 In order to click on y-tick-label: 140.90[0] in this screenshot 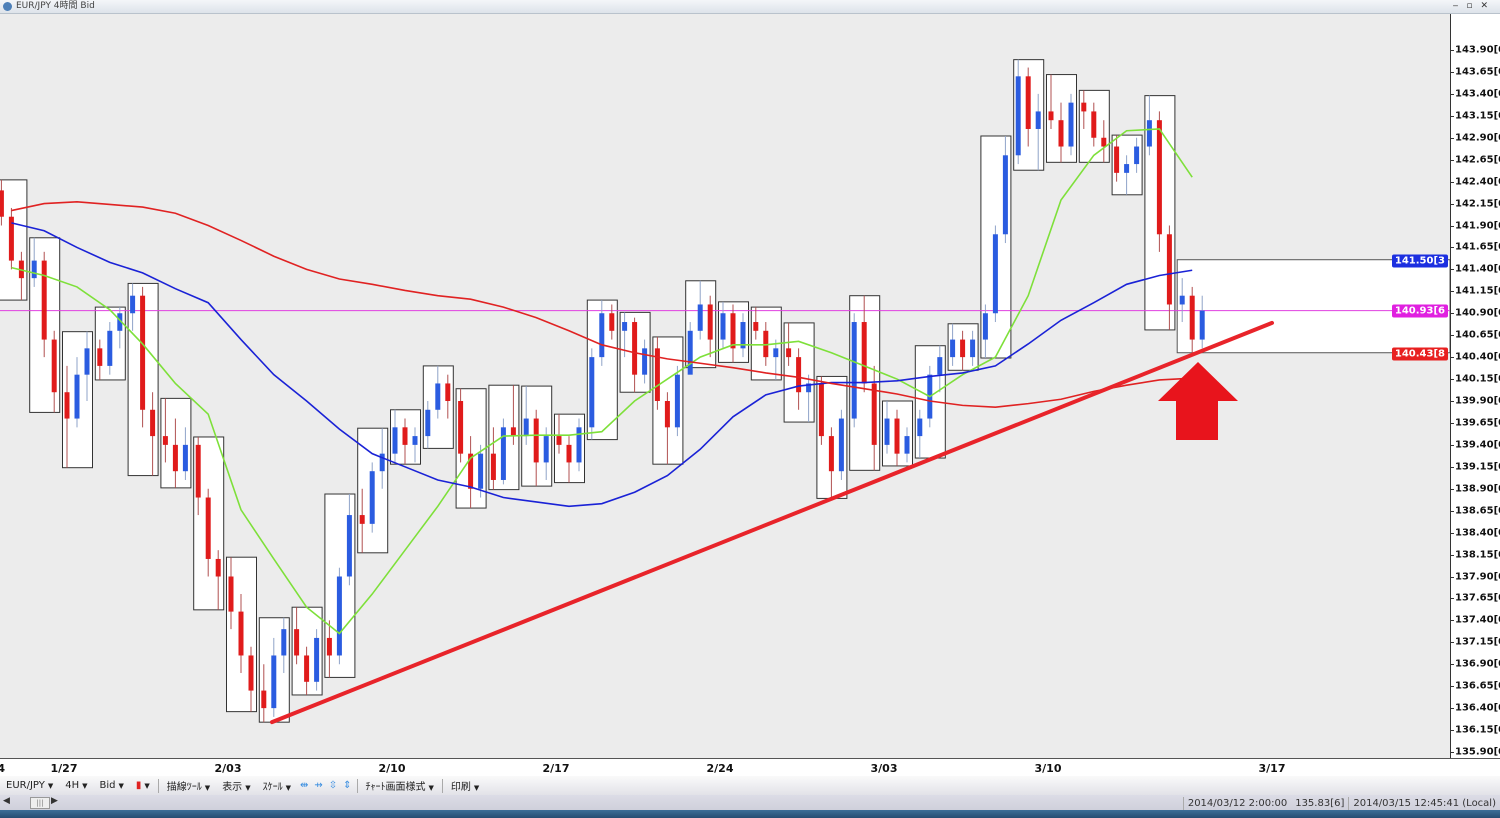, I will do `click(1477, 313)`.